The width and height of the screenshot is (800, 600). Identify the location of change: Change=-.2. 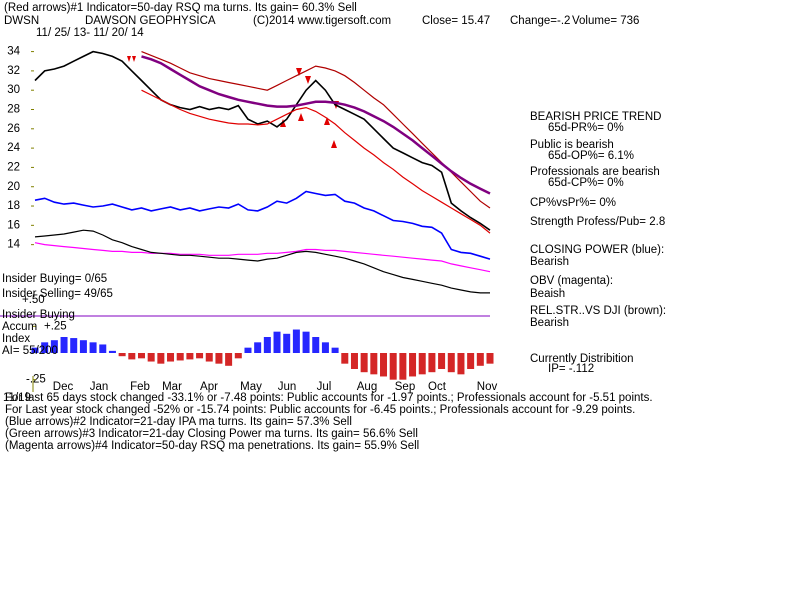
(540, 21).